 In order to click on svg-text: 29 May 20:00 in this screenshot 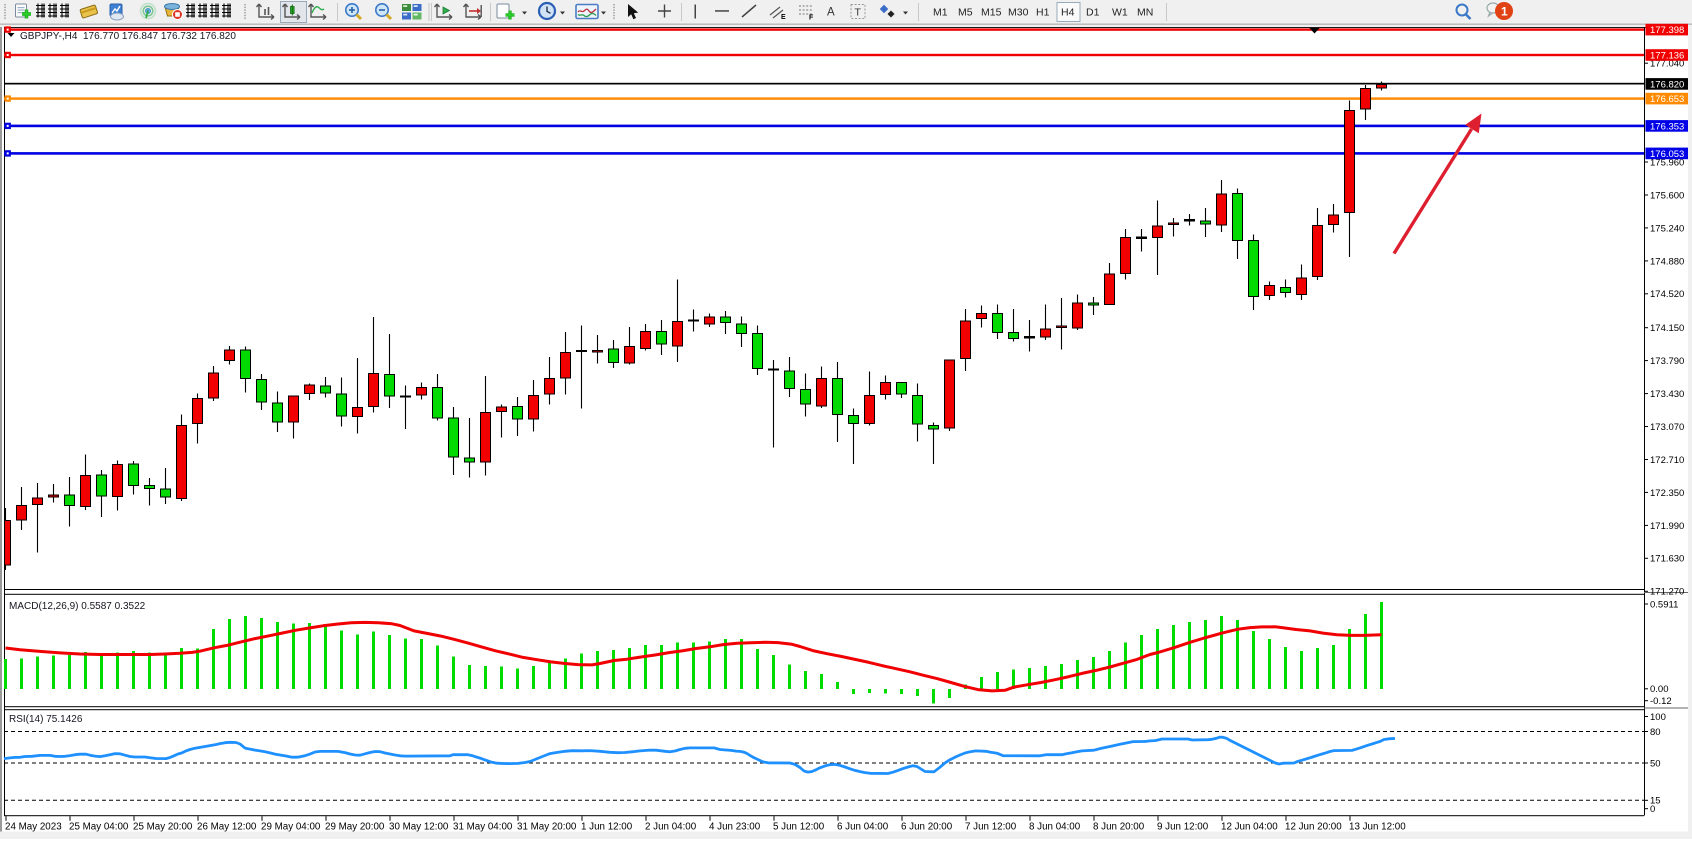, I will do `click(355, 826)`.